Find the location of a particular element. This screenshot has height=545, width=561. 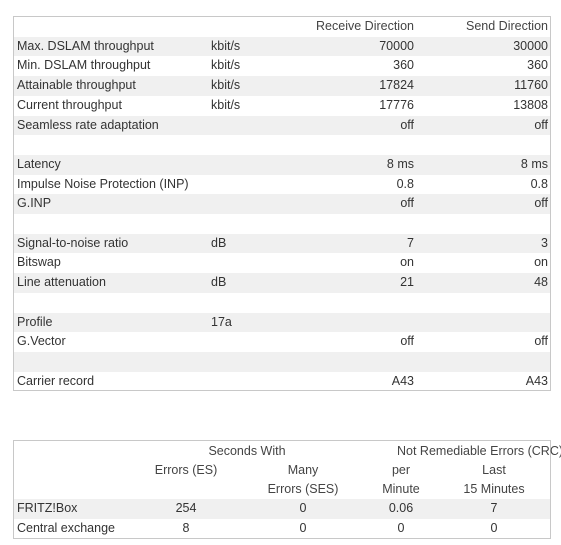

row-label: Max. DSLAM throughput is located at coordinates (85, 45).